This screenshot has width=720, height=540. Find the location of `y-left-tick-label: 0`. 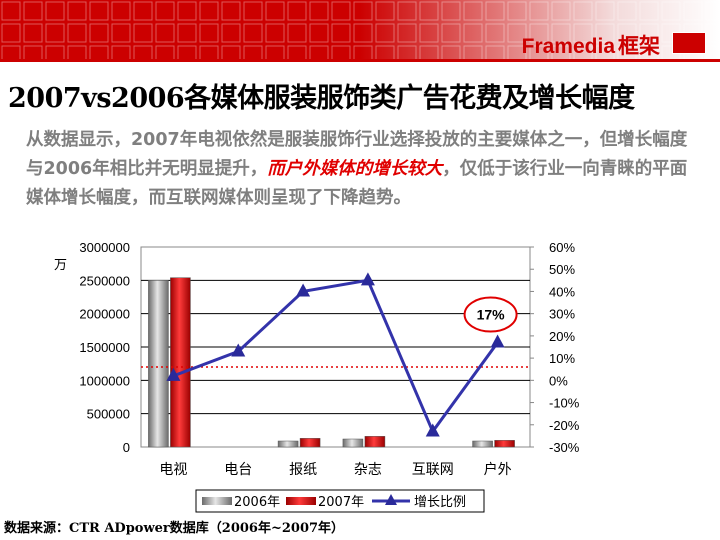

y-left-tick-label: 0 is located at coordinates (126, 447).